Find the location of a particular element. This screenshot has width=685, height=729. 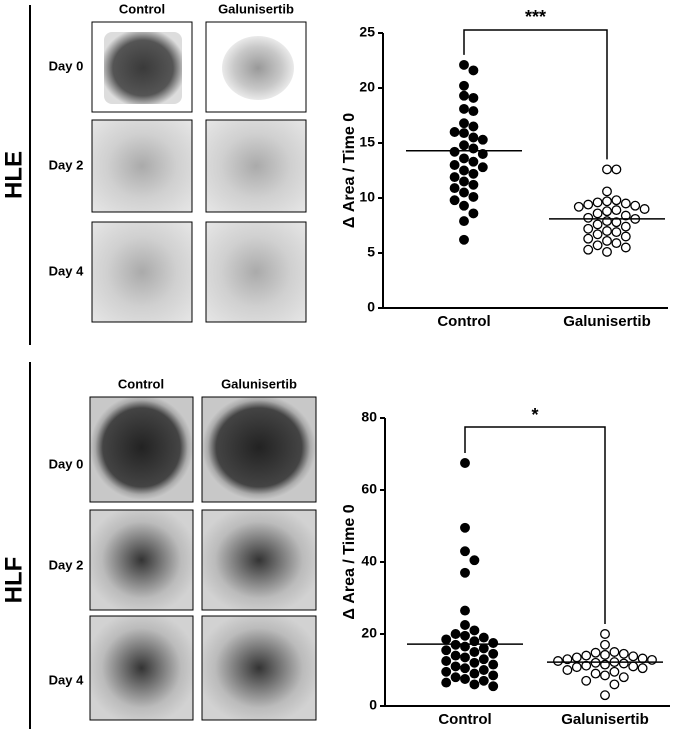

y-tick-label: 60 is located at coordinates (369, 489).